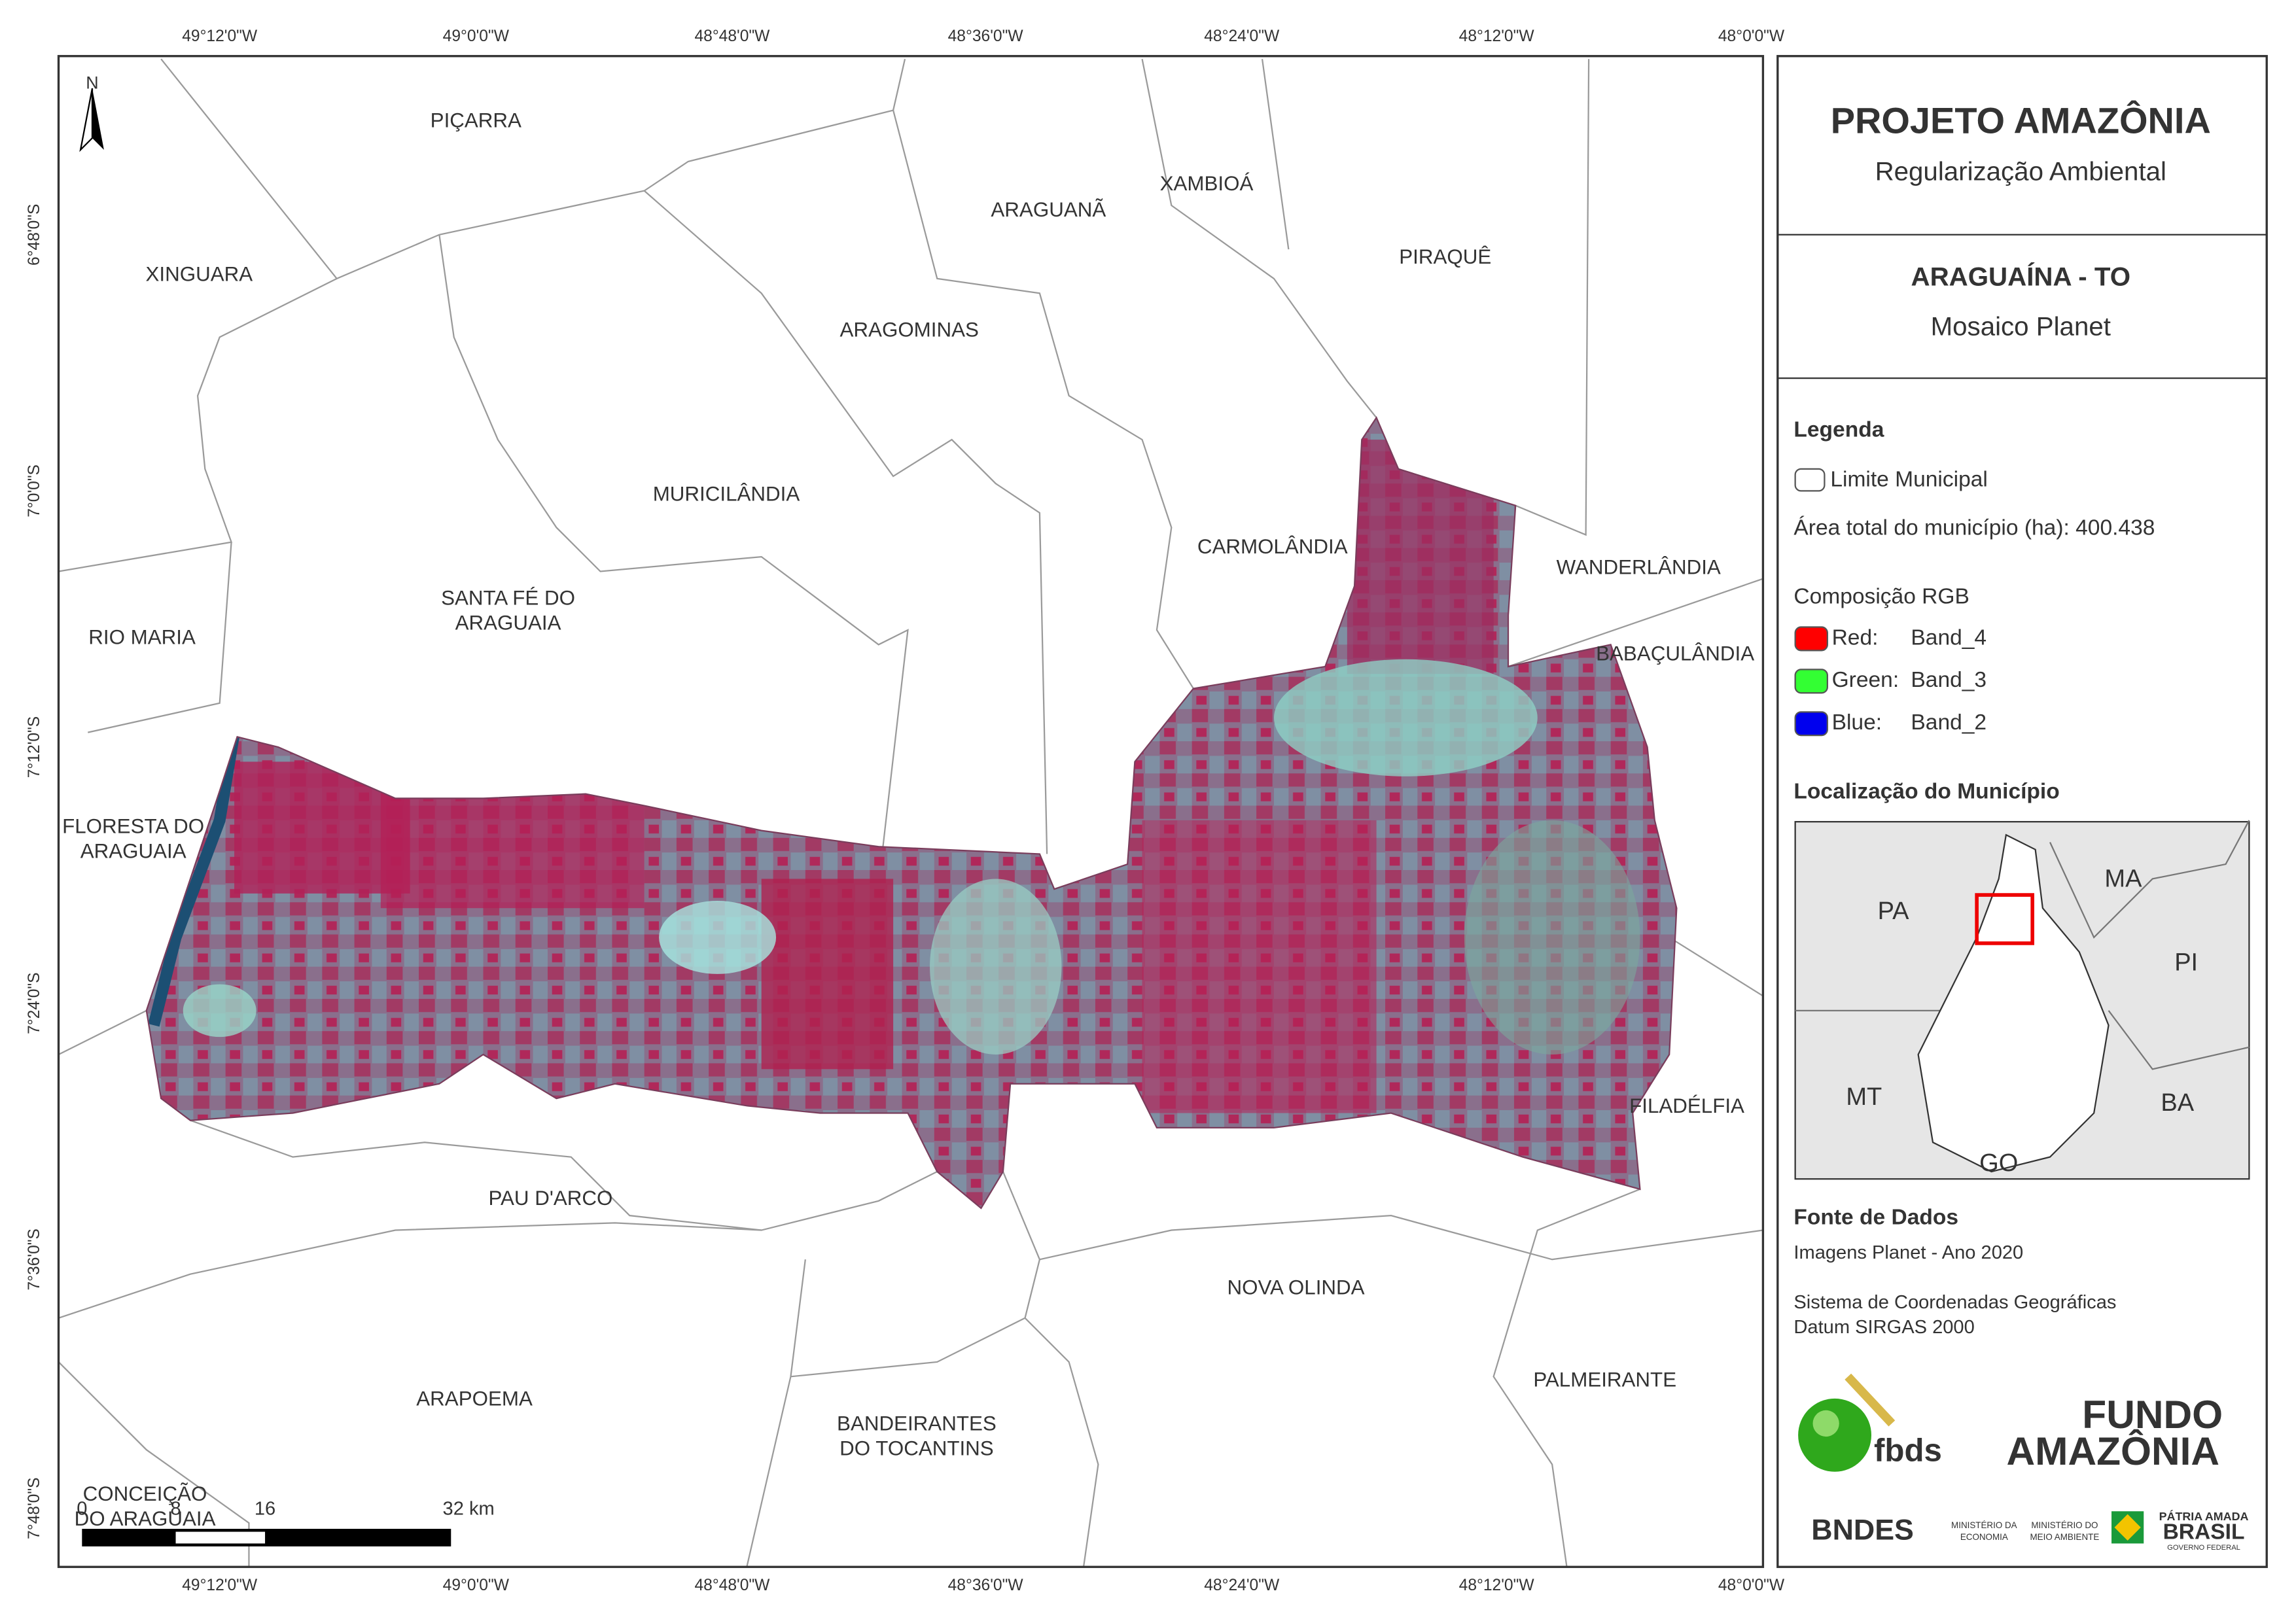  What do you see at coordinates (1604, 1379) in the screenshot?
I see `municipality-label: PALMEIRANTE` at bounding box center [1604, 1379].